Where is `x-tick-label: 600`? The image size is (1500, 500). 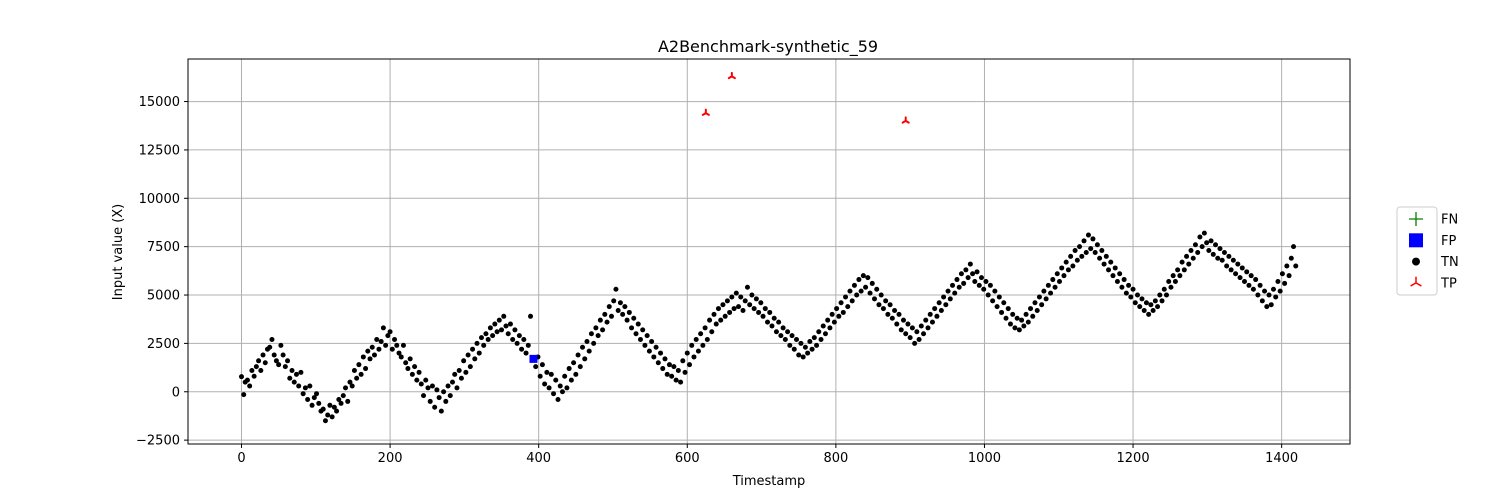 x-tick-label: 600 is located at coordinates (687, 458).